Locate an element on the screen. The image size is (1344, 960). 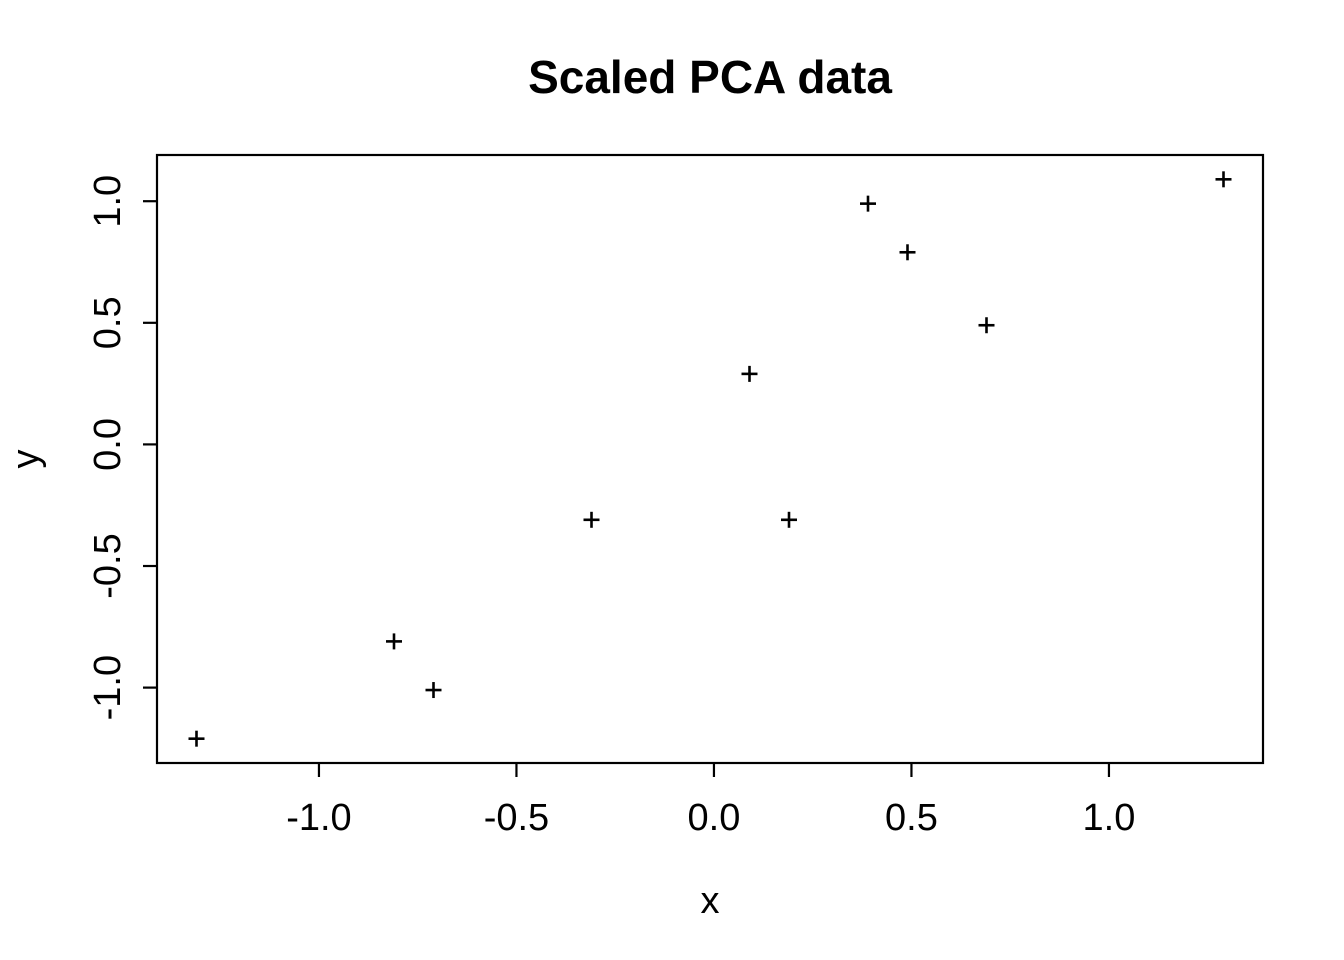
y-tick-label: 1.0 is located at coordinates (108, 201).